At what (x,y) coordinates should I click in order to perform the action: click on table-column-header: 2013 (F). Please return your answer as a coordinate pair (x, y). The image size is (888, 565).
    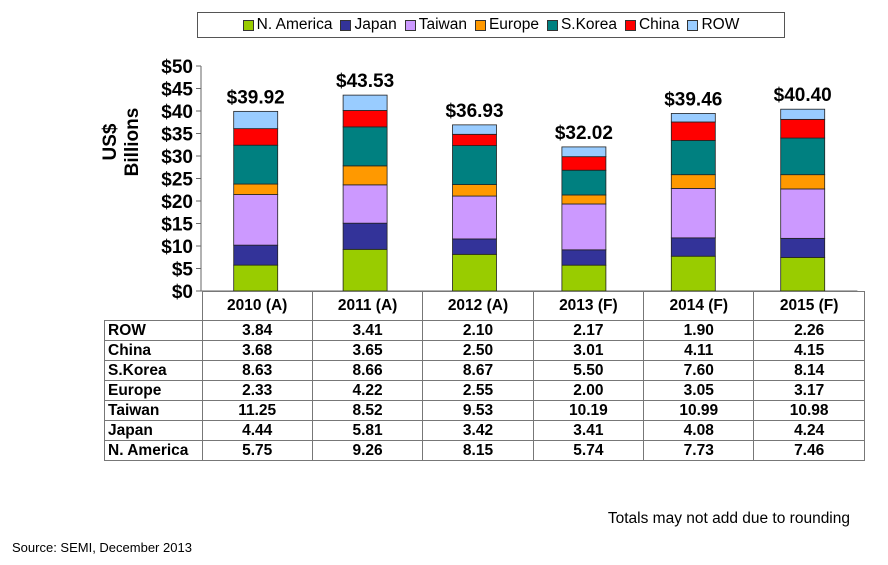
    Looking at the image, I should click on (588, 306).